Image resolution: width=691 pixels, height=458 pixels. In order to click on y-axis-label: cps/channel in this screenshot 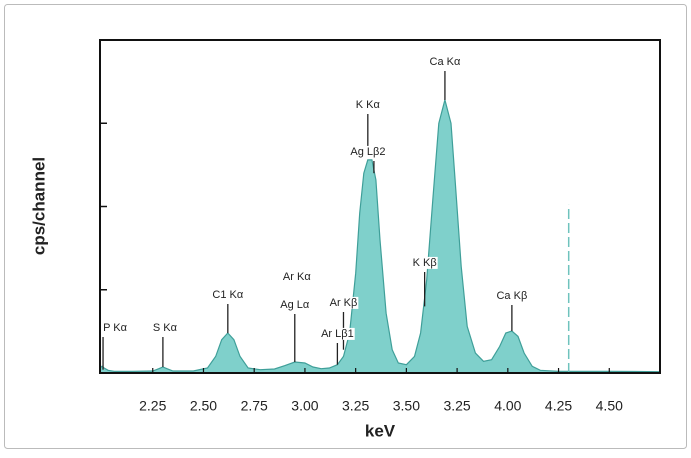, I will do `click(38, 206)`.